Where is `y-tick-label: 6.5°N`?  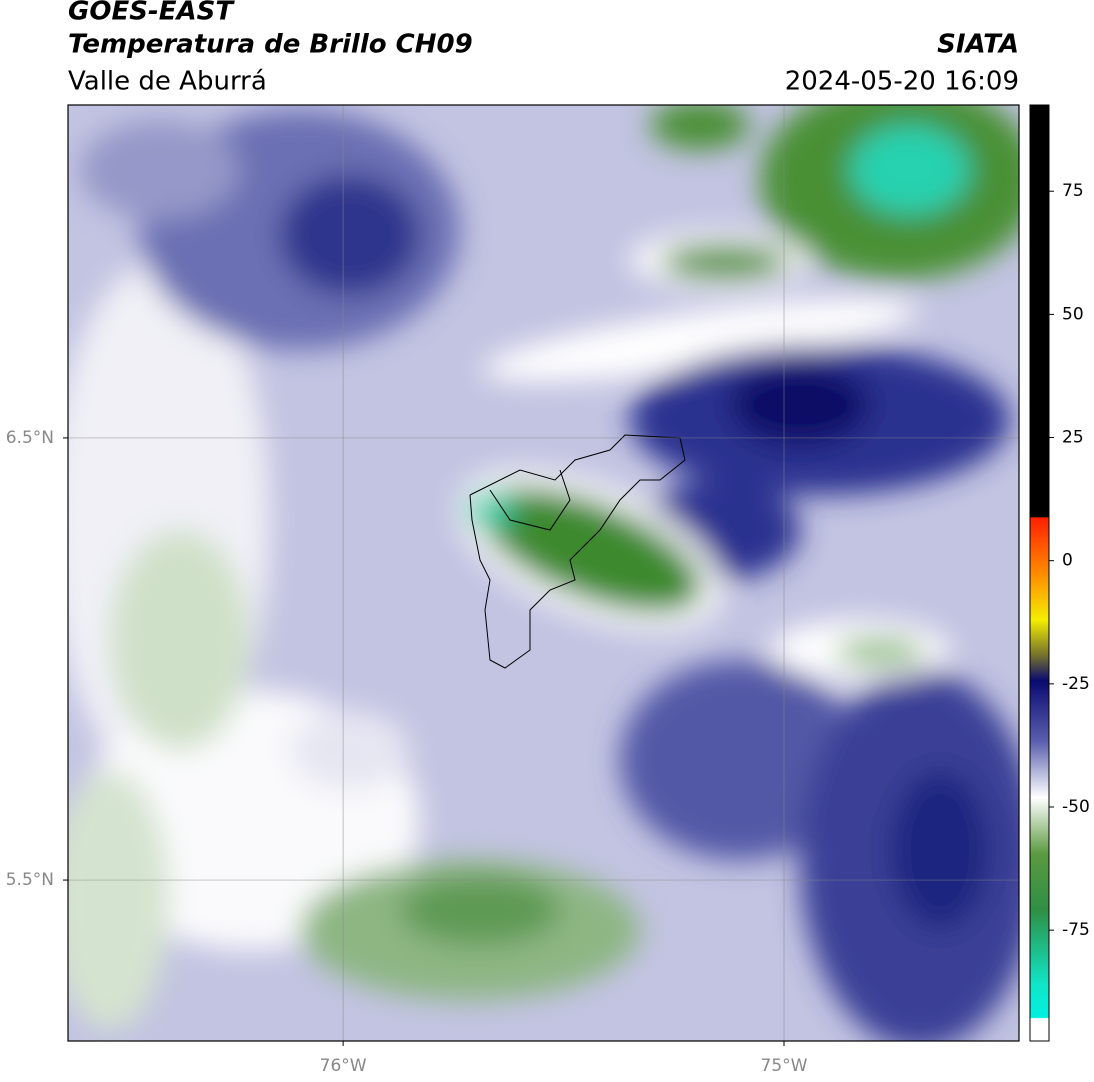 y-tick-label: 6.5°N is located at coordinates (30, 438).